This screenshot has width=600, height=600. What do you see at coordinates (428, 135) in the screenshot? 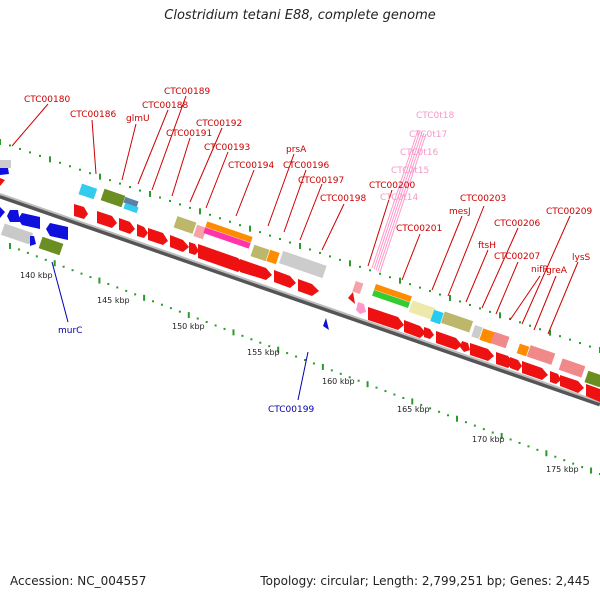
I see `rna-label: CTC0t17` at bounding box center [428, 135].